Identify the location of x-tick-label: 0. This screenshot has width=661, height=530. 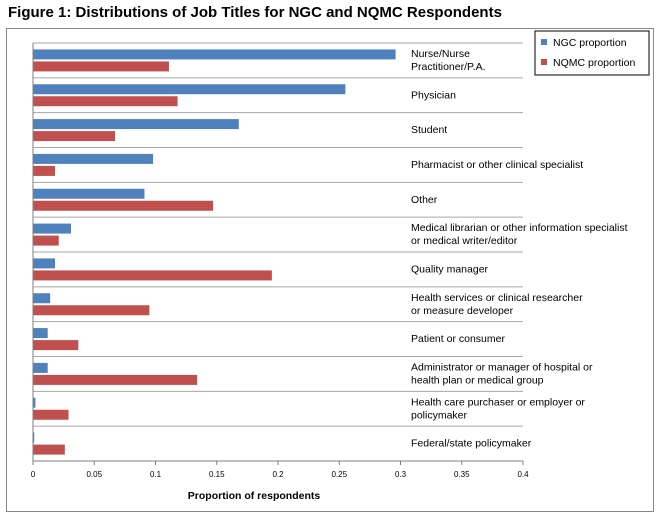
(33, 474).